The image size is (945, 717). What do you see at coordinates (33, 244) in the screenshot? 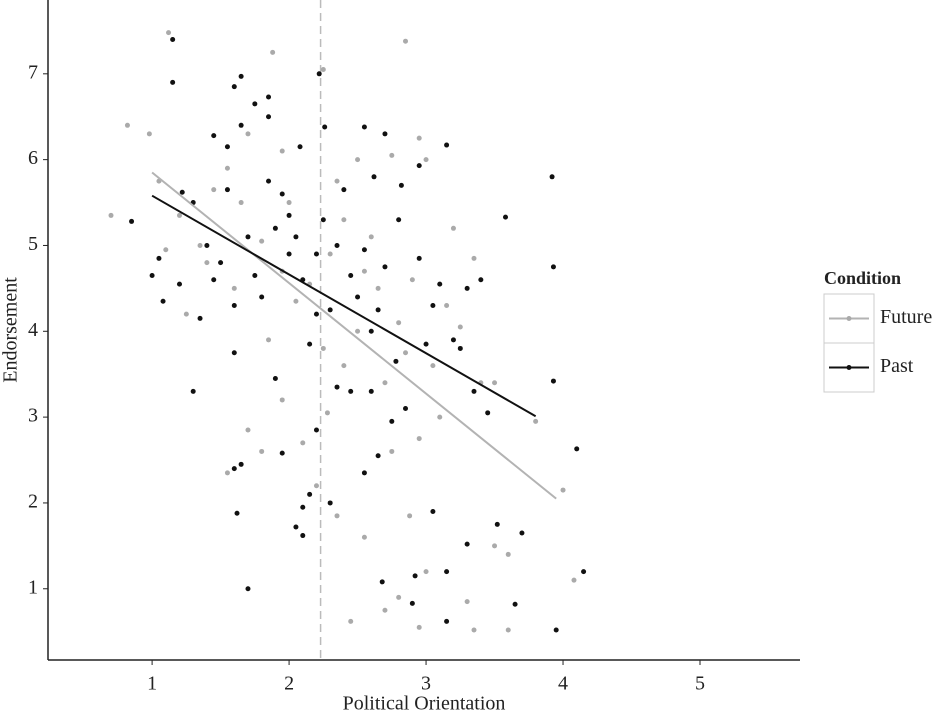
I see `y-tick-label: 5` at bounding box center [33, 244].